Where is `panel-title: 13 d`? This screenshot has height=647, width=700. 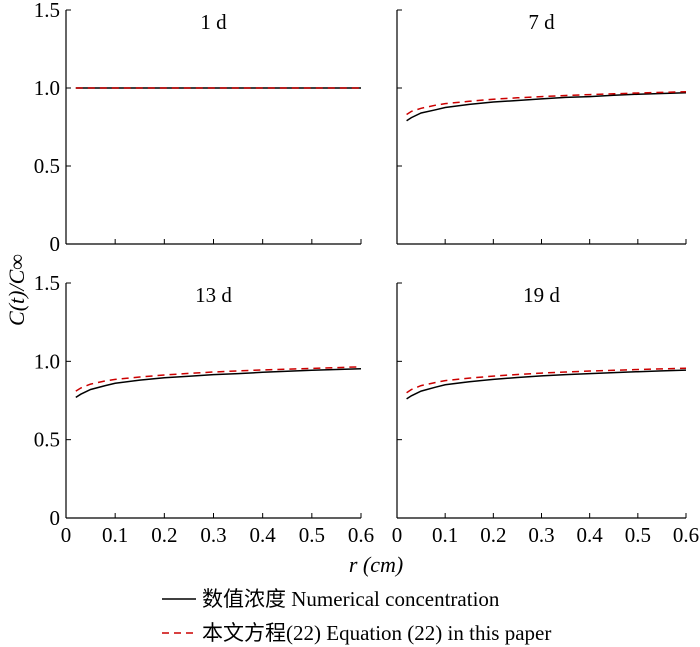
panel-title: 13 d is located at coordinates (213, 295).